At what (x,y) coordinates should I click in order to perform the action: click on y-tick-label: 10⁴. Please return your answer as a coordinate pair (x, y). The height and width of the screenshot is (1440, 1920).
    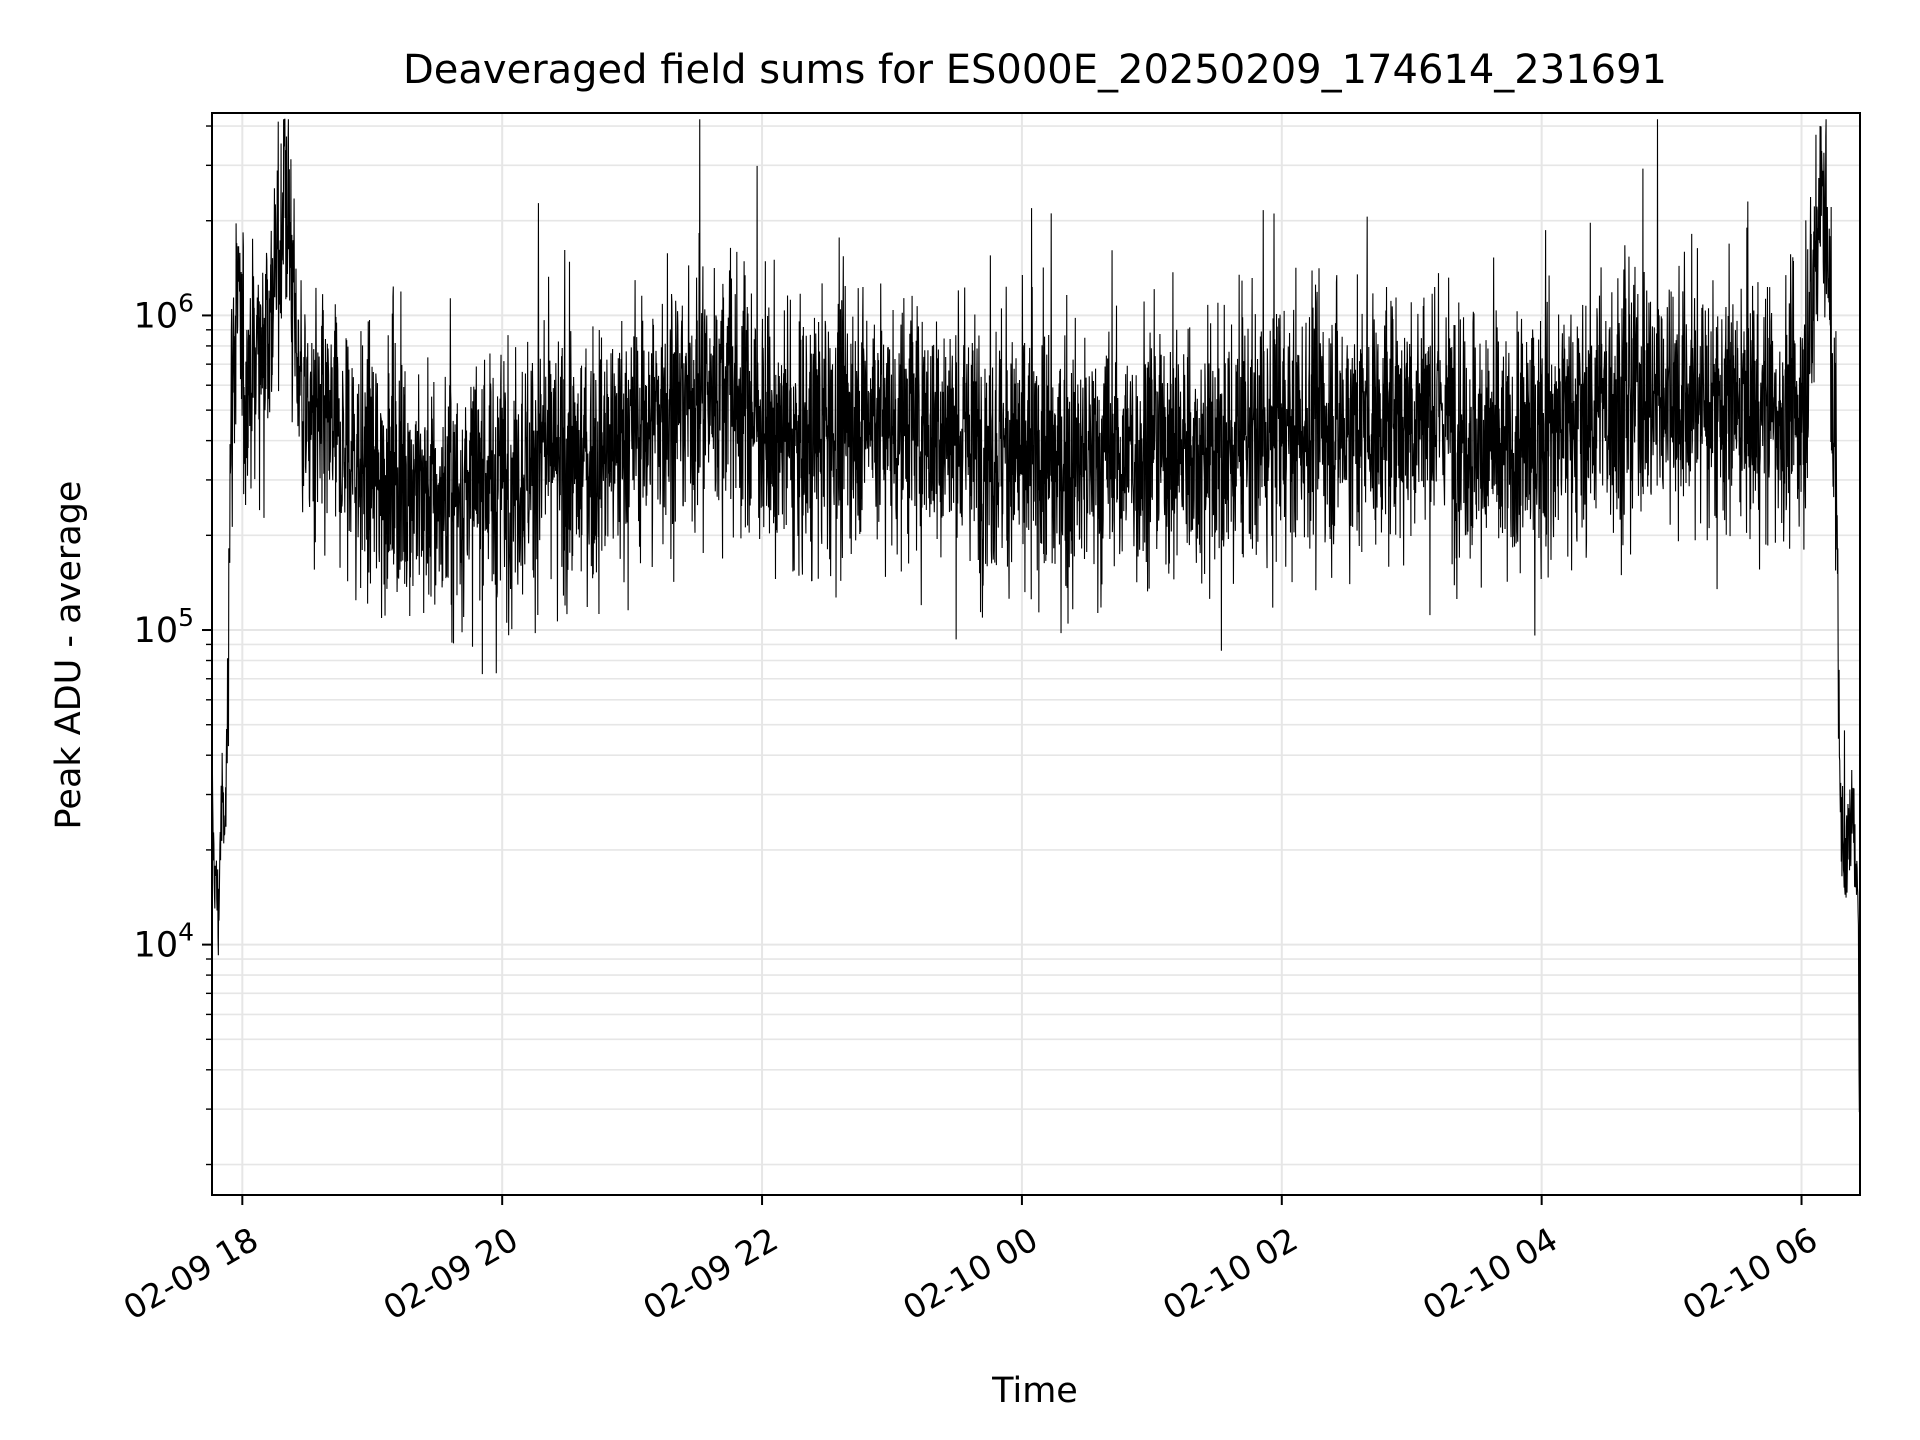
    Looking at the image, I should click on (164, 942).